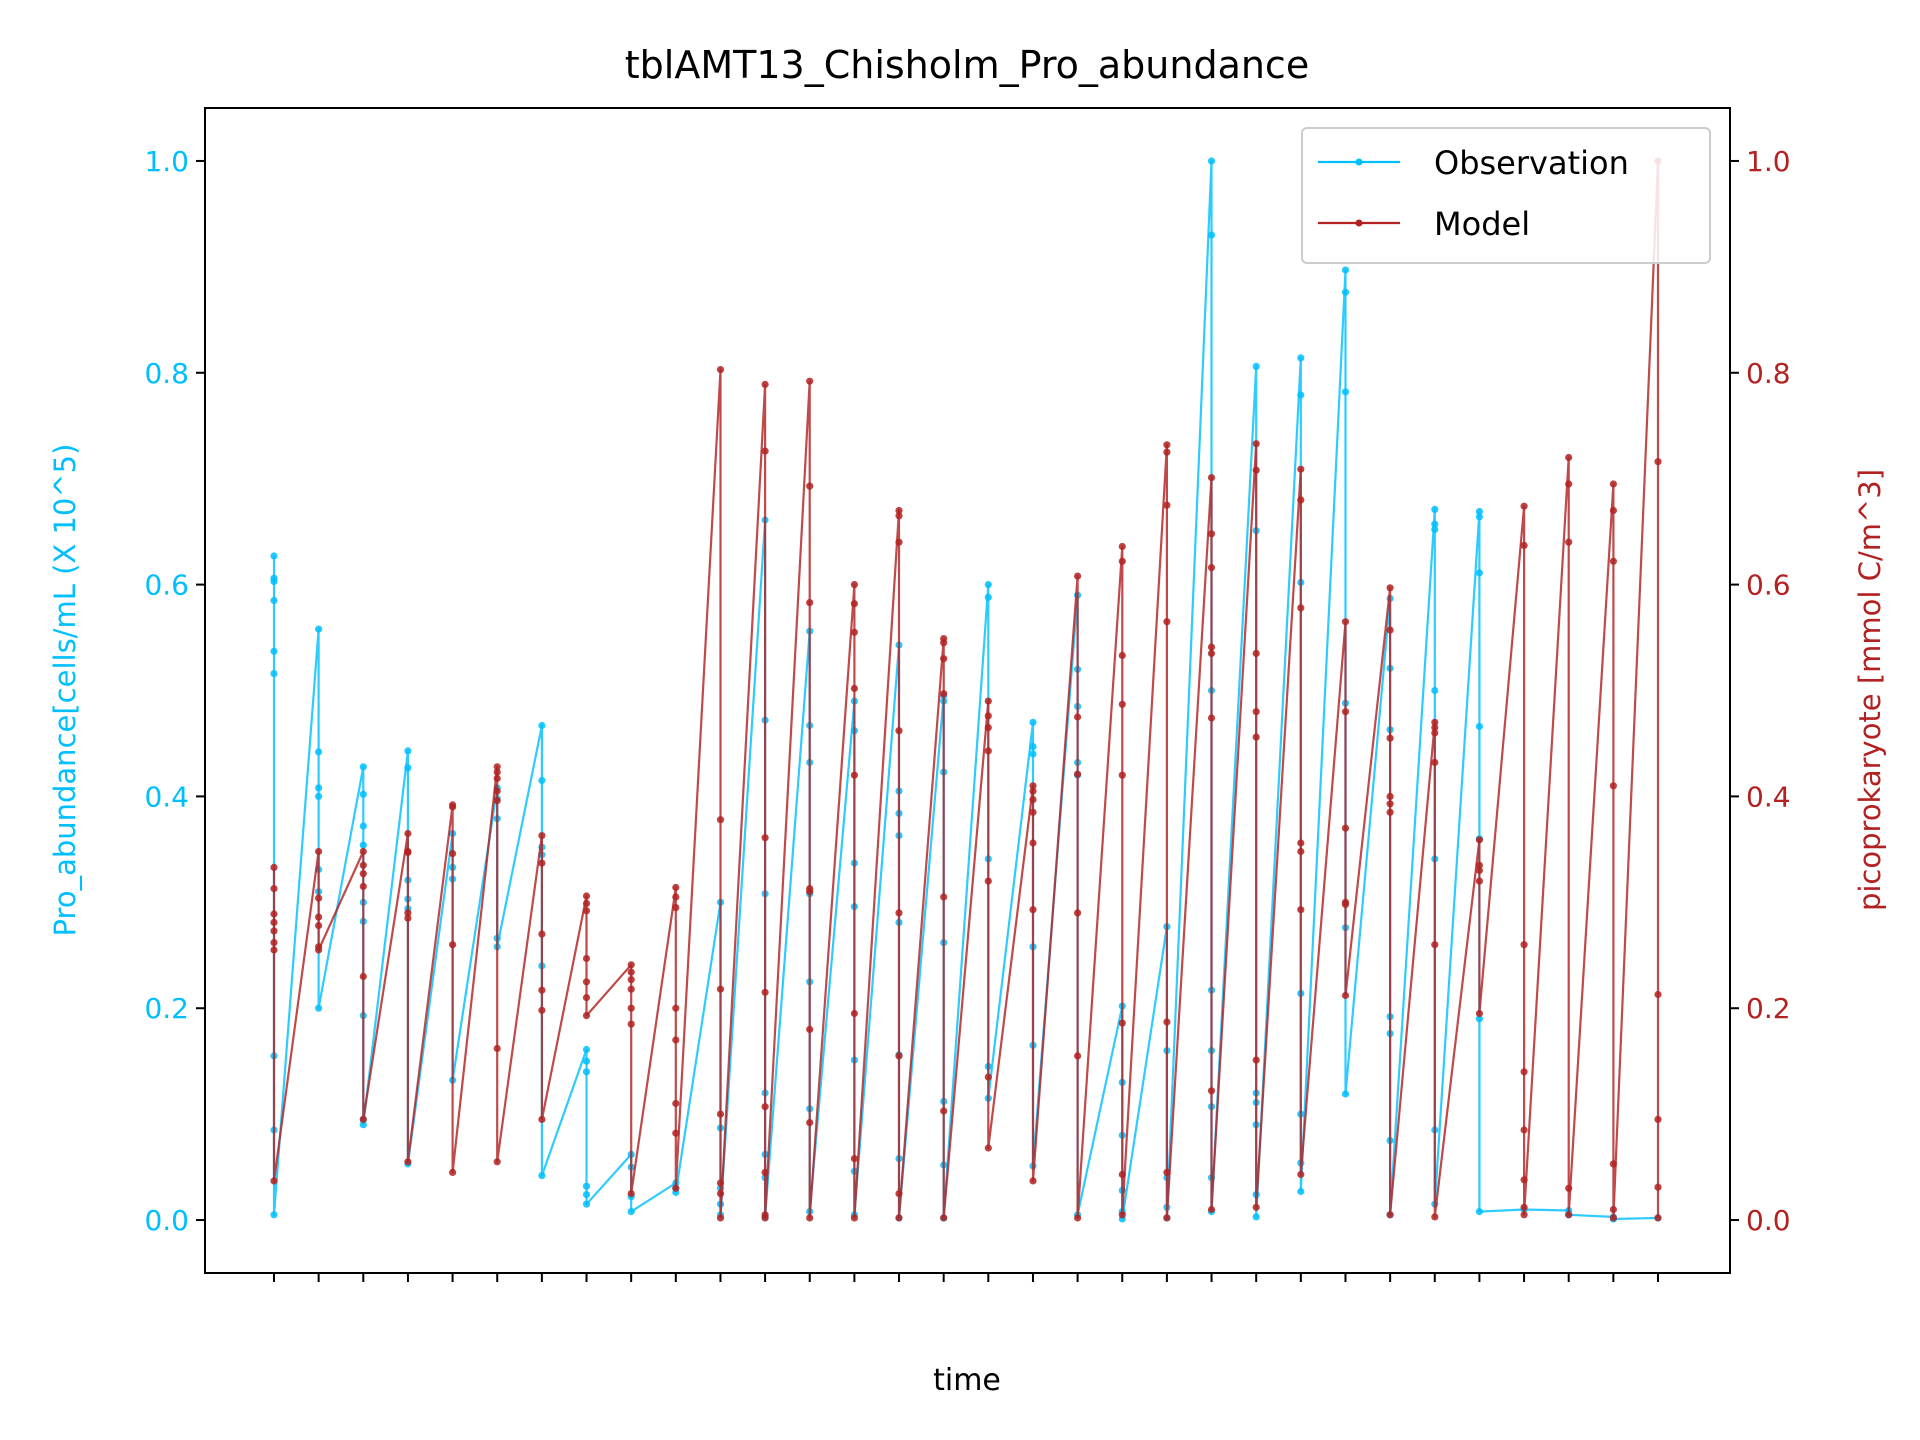  Describe the element at coordinates (166, 161) in the screenshot. I see `left-y-tick-label: 1.0` at that location.